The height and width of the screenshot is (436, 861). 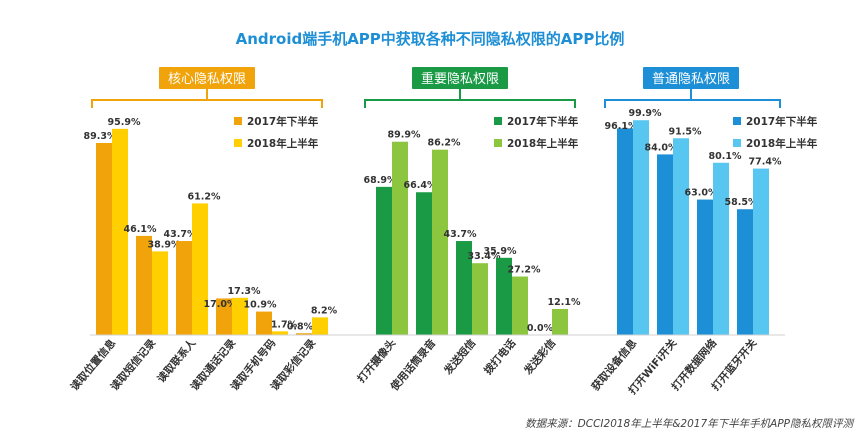 I want to click on data-label: 96.1%, so click(x=621, y=126).